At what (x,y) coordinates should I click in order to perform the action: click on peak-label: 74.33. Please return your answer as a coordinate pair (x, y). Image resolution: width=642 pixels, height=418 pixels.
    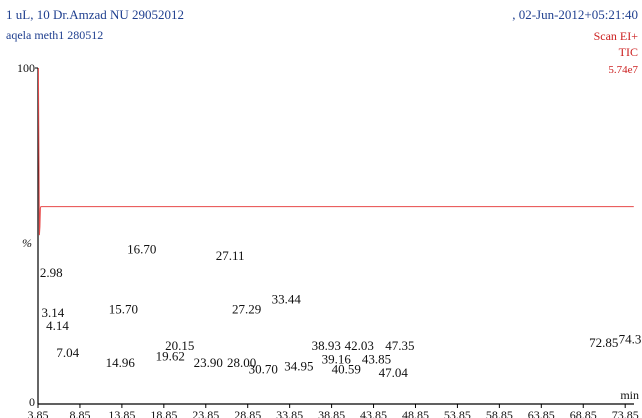
    Looking at the image, I should click on (630, 339).